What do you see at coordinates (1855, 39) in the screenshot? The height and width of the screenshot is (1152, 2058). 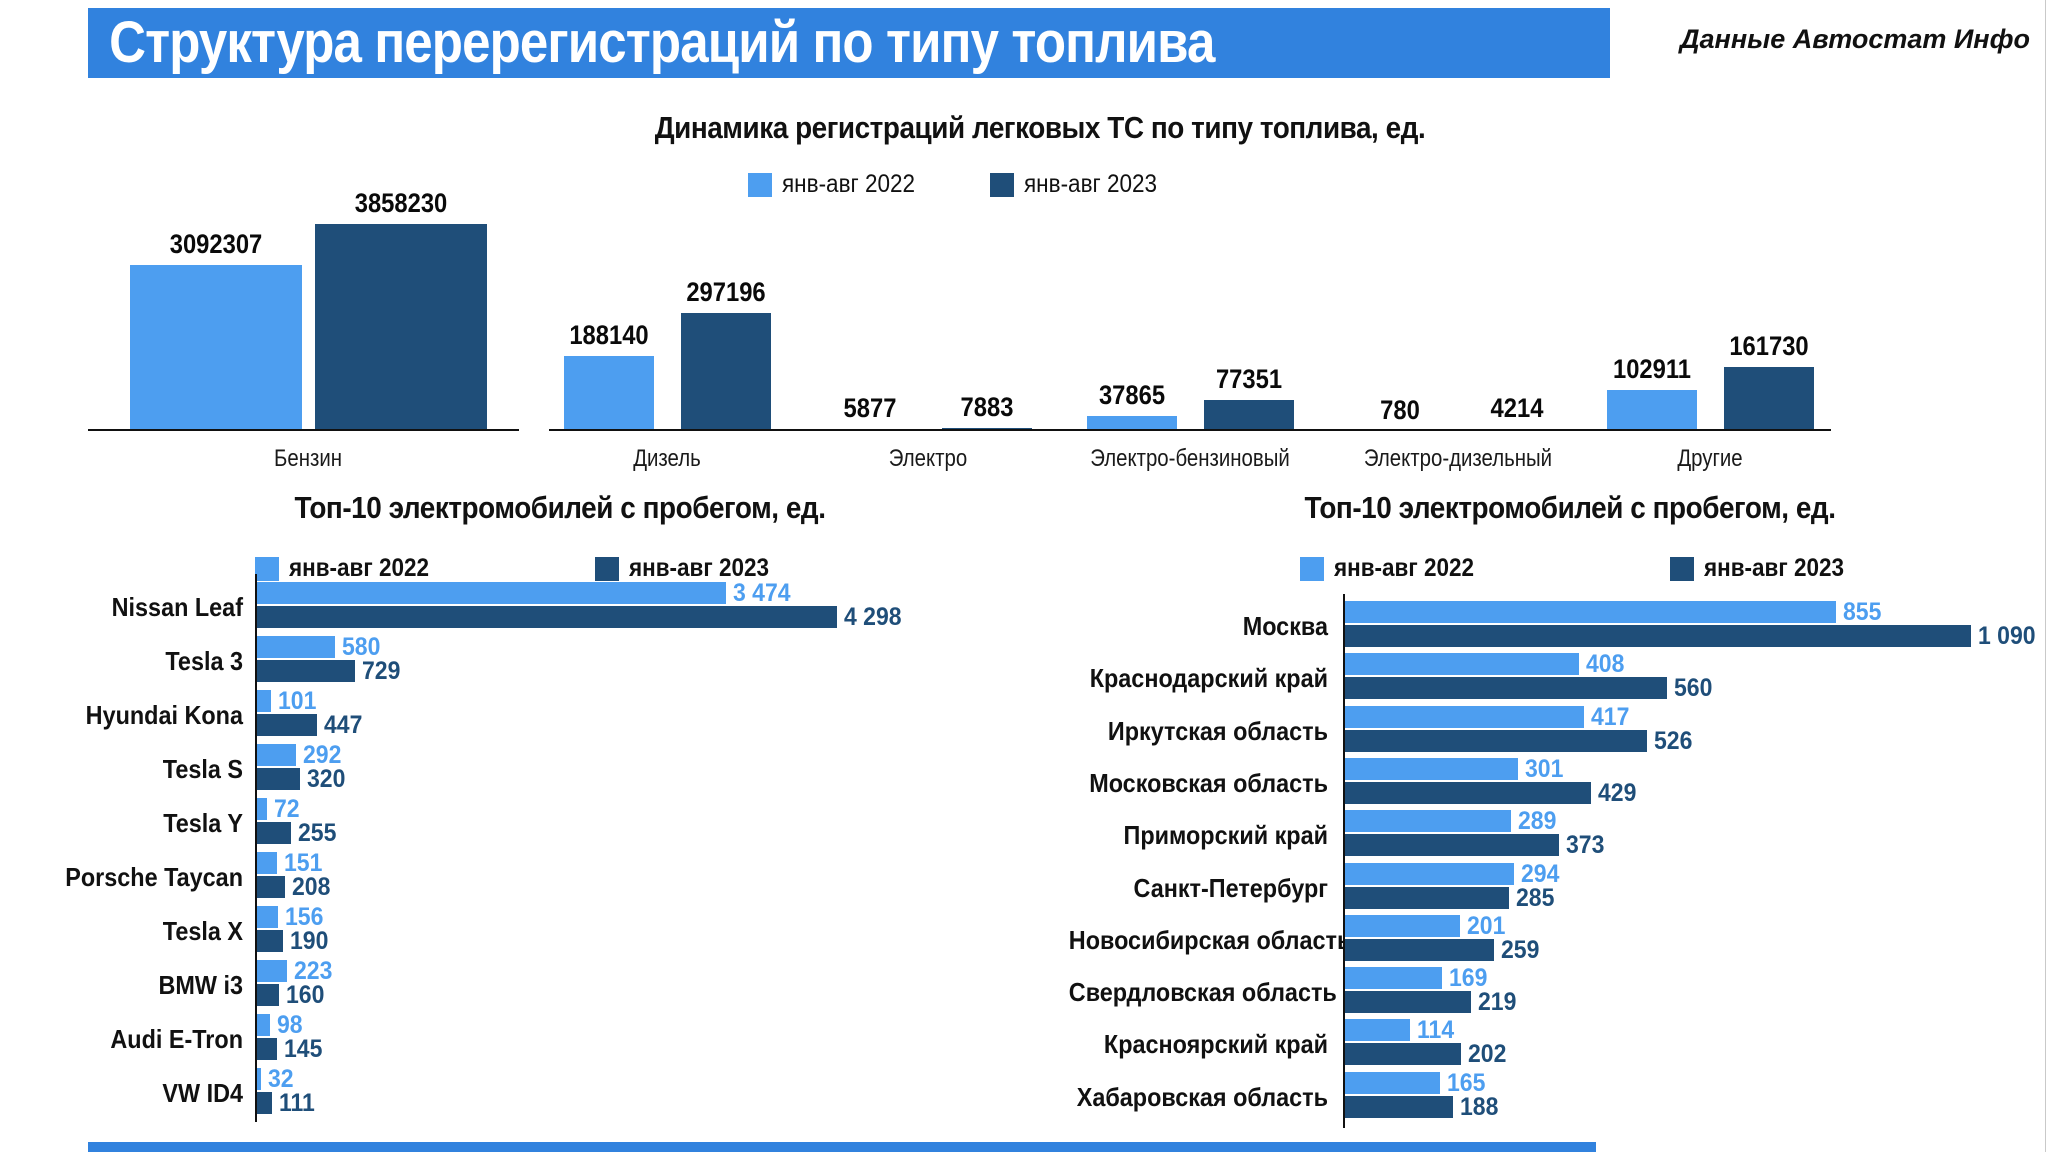 I see `source-note: Данные Автостат Инфо` at bounding box center [1855, 39].